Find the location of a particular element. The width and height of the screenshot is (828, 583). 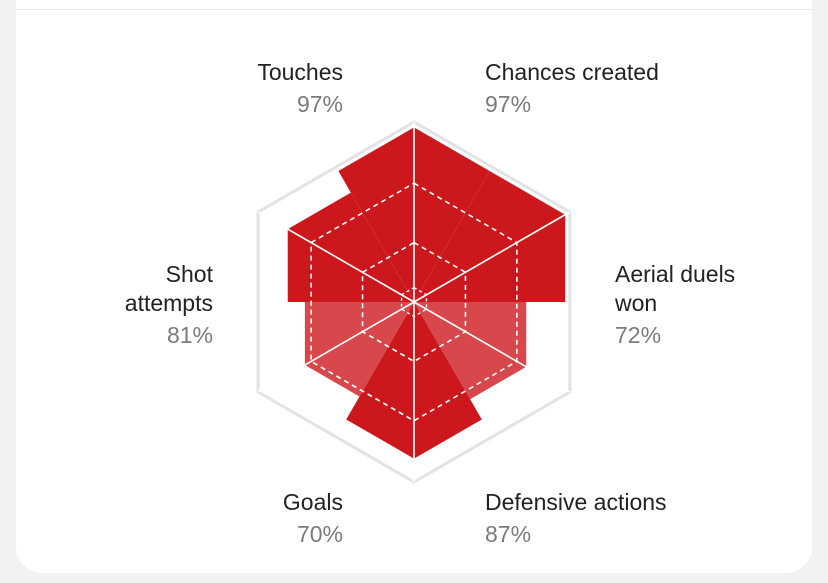

axis-value-shot-attempts: 81% is located at coordinates (189, 335).